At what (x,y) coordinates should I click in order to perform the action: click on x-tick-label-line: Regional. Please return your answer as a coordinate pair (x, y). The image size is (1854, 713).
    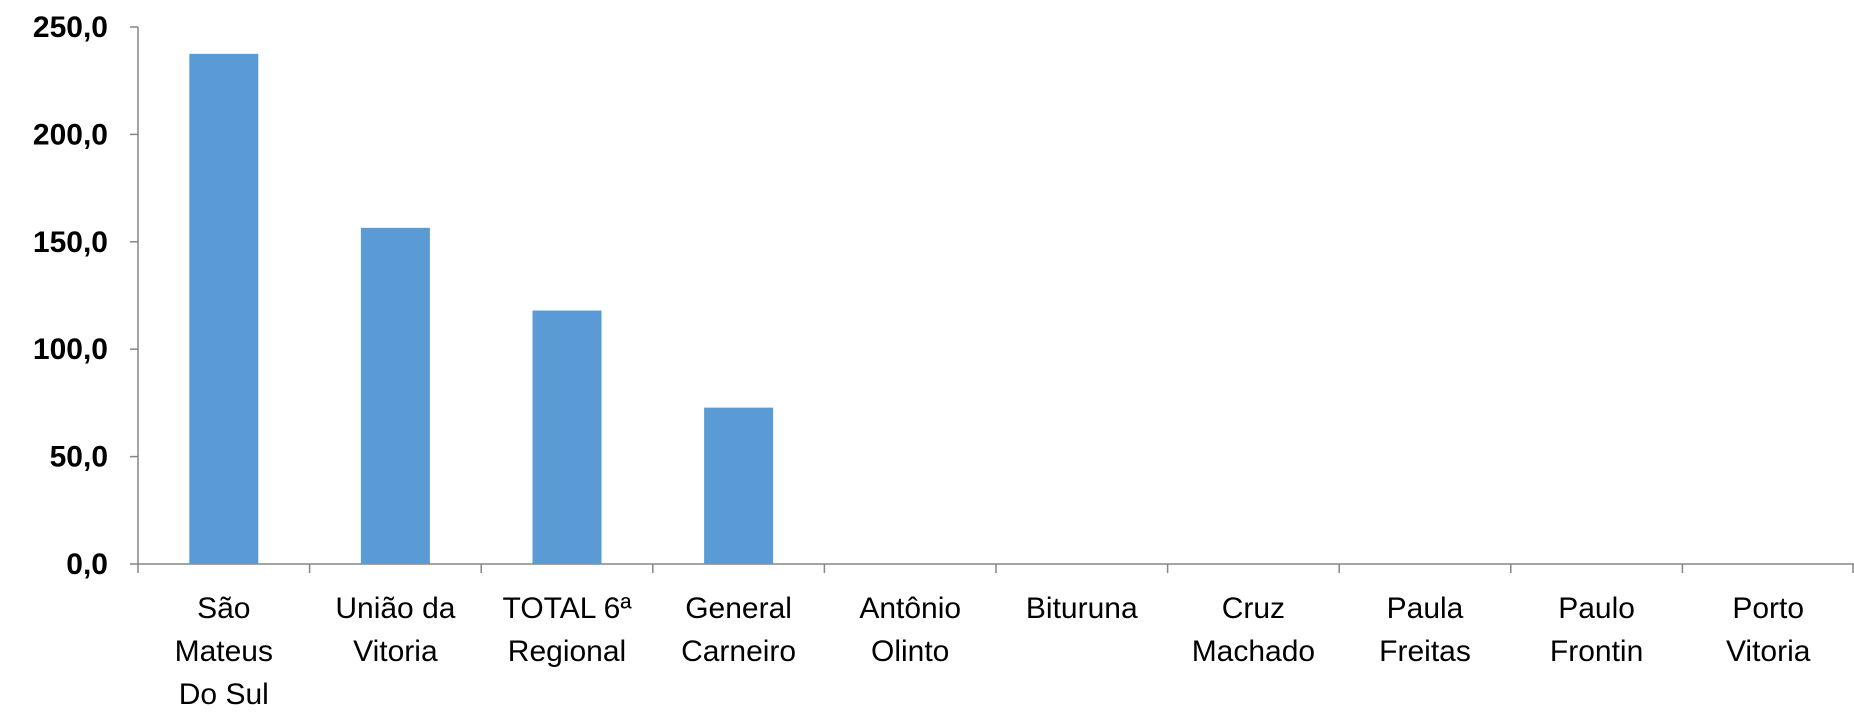
    Looking at the image, I should click on (567, 651).